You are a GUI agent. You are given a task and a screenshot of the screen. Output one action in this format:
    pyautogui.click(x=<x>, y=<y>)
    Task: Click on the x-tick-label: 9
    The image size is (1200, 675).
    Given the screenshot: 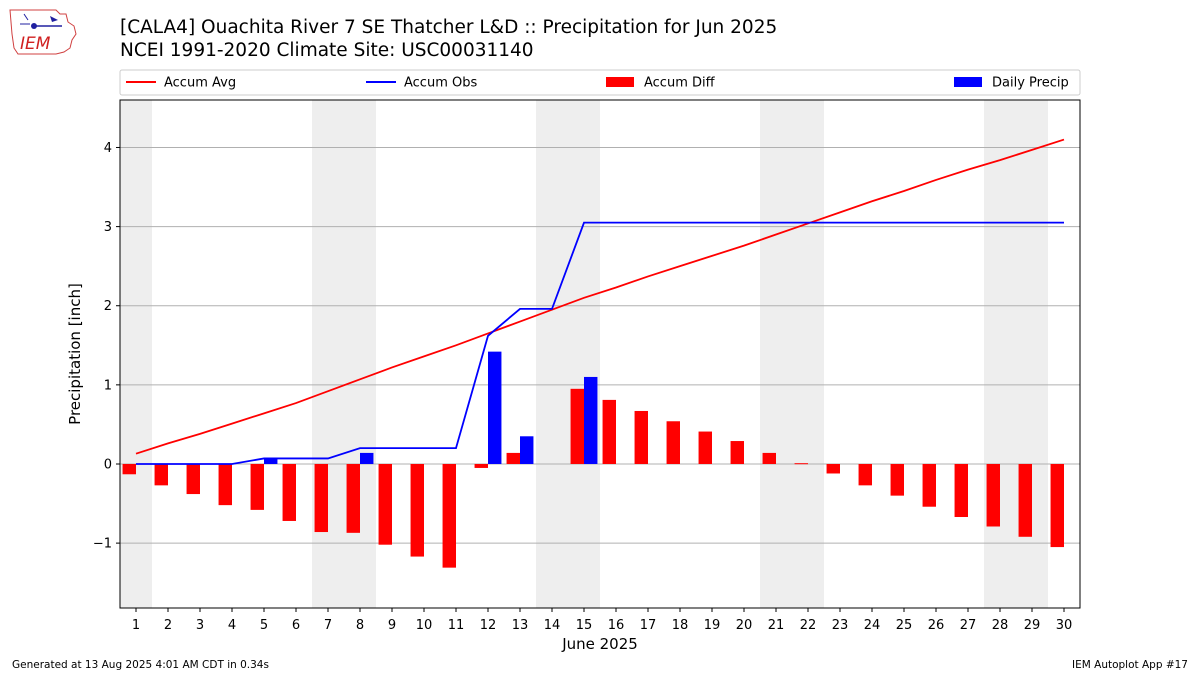 What is the action you would take?
    pyautogui.click(x=392, y=625)
    